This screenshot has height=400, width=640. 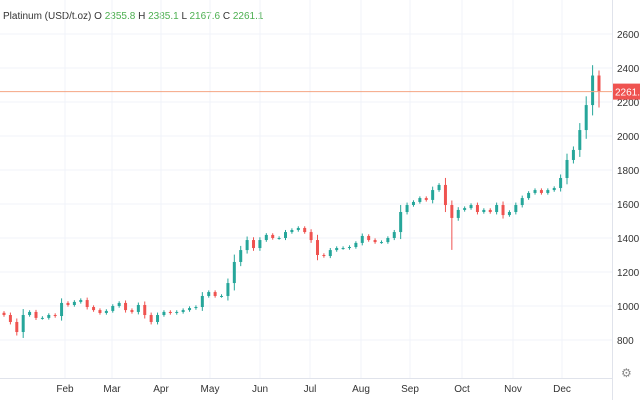 I want to click on gear-icon: ⚙, so click(x=626, y=373).